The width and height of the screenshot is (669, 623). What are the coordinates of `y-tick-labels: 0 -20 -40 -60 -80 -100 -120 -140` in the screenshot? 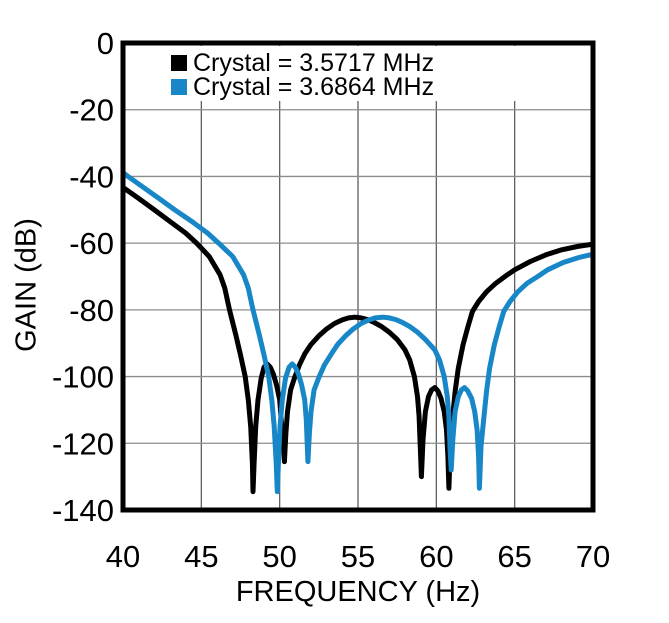 It's located at (83, 277).